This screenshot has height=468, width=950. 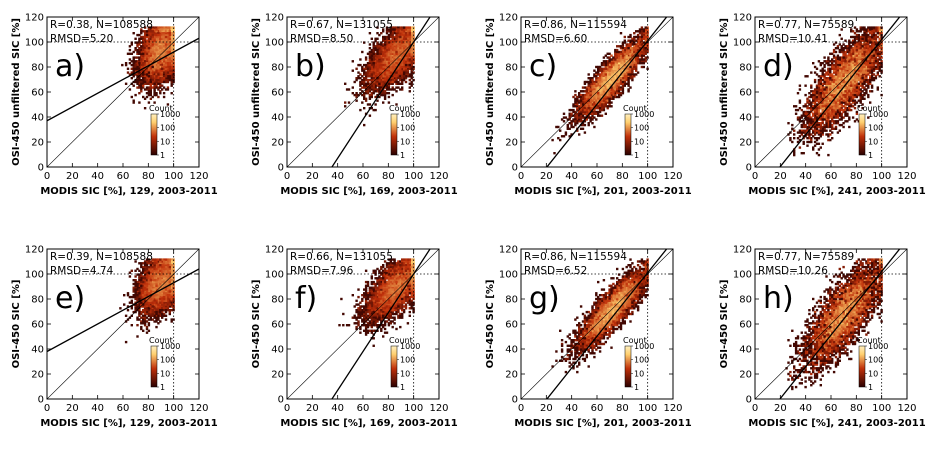 I want to click on y-tick-label: 40, so click(x=277, y=118).